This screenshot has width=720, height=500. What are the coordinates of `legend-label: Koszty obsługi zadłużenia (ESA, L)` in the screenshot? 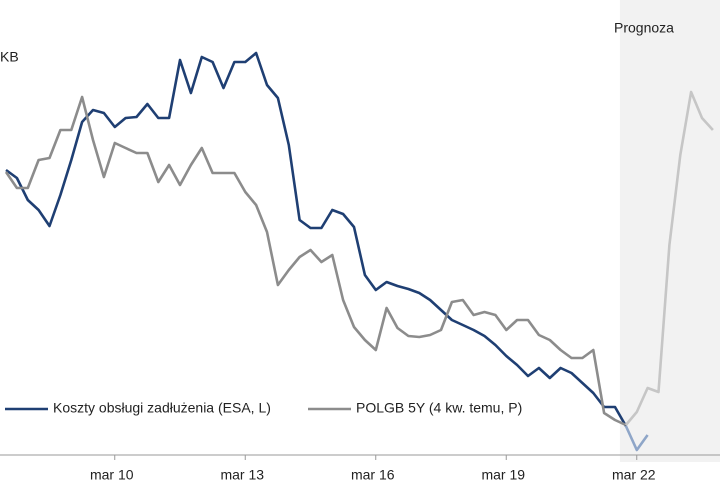 It's located at (162, 408).